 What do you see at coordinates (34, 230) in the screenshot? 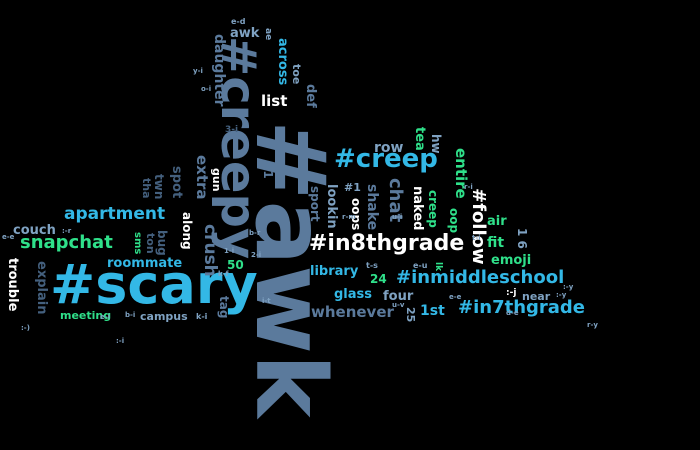
I see `word-couch: couch` at bounding box center [34, 230].